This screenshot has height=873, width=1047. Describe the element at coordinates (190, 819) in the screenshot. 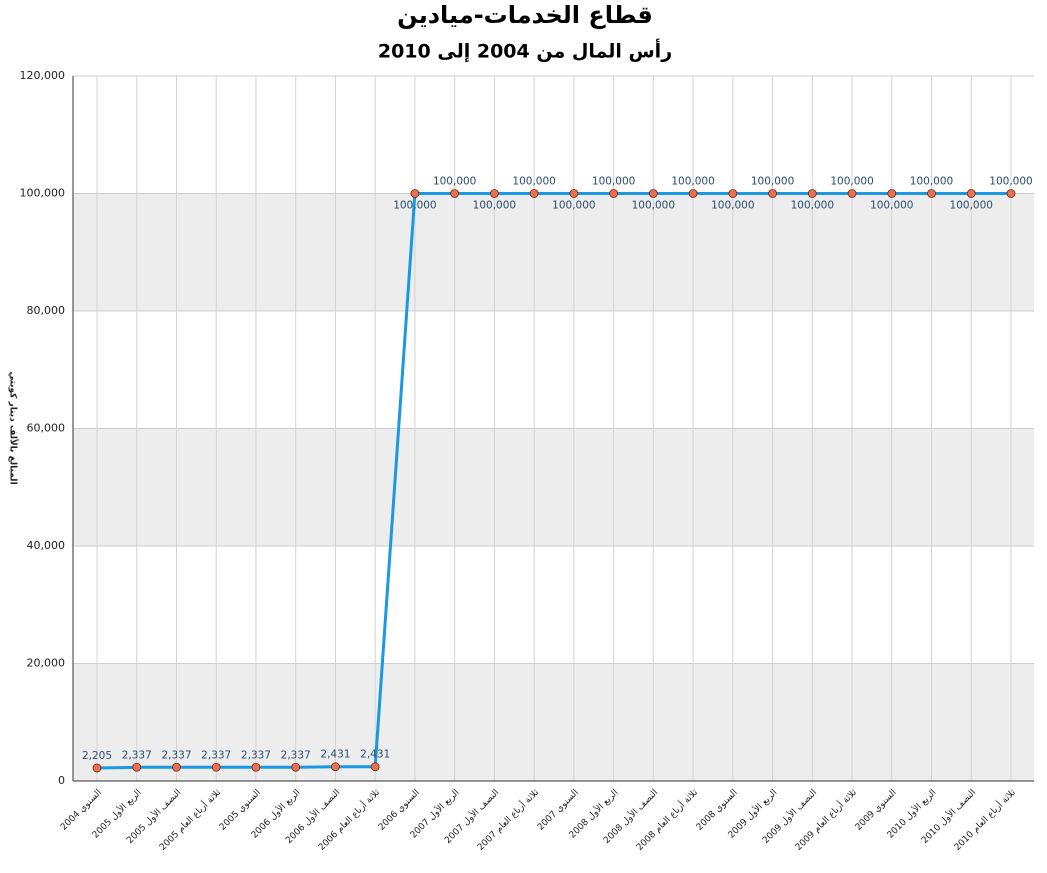

I see `x-tick-label: ثلاثة أرباع العام 2005` at that location.